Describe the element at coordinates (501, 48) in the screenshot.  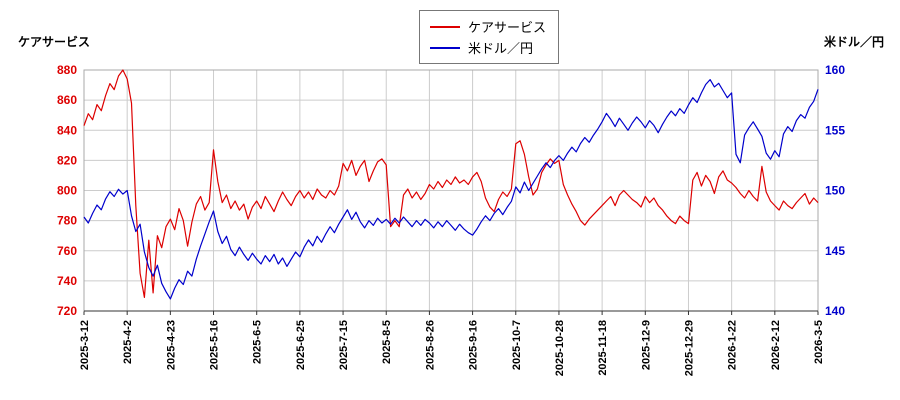
I see `legend-label-usdjpy: 米ドル／円` at that location.